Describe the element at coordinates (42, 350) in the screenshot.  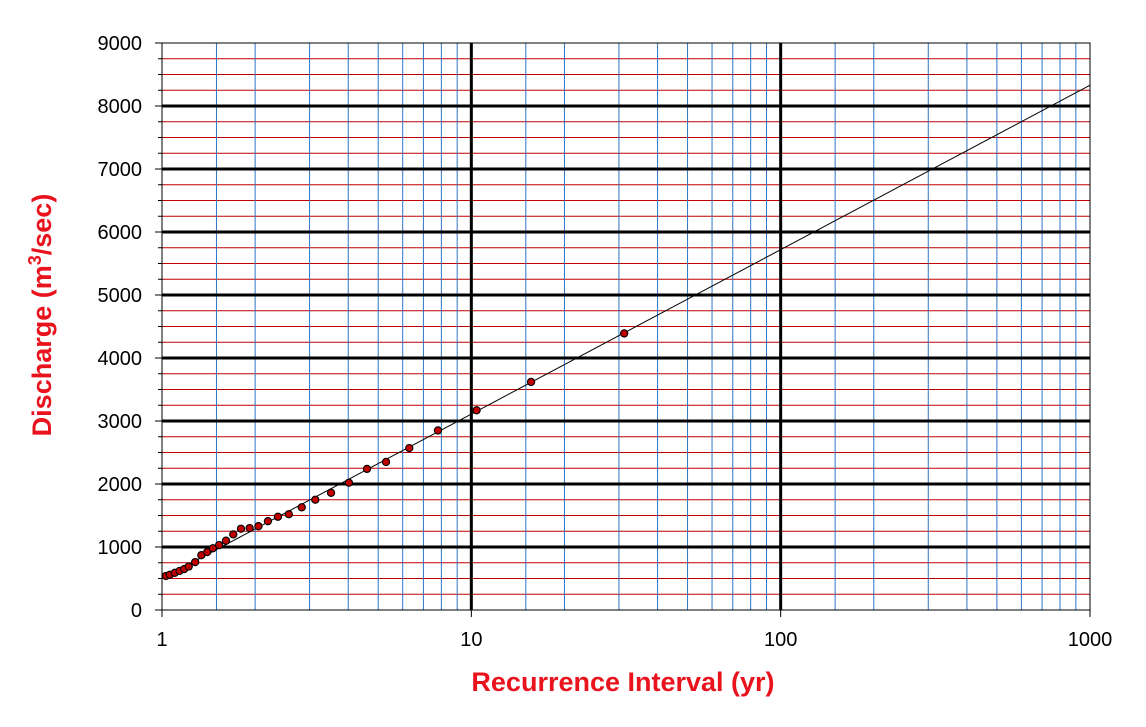
I see `y-axis-title-main: Discharge (m` at that location.